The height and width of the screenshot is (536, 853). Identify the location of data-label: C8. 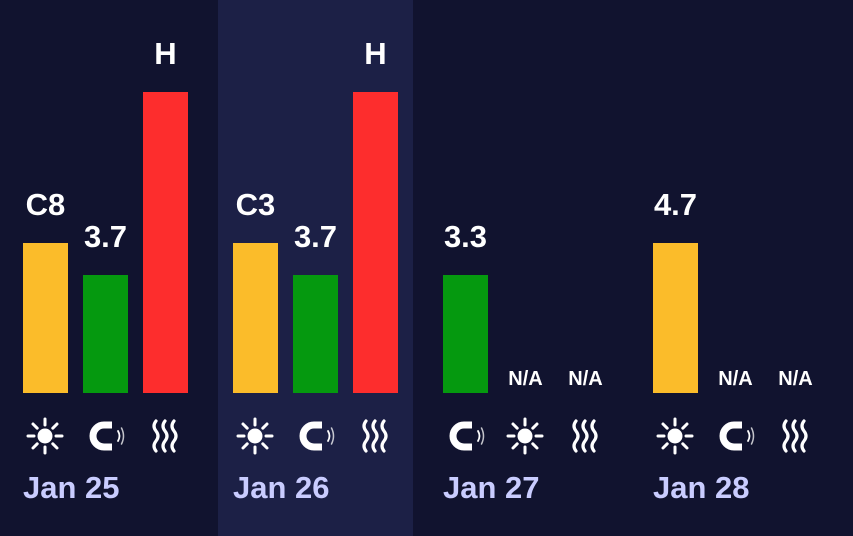
(45, 204).